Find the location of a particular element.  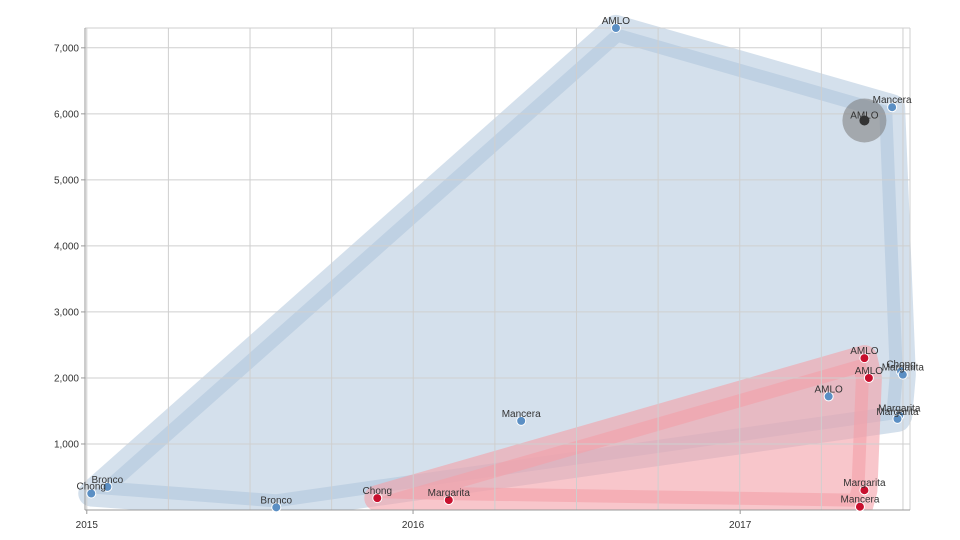

baseline-mask is located at coordinates (480, 525).